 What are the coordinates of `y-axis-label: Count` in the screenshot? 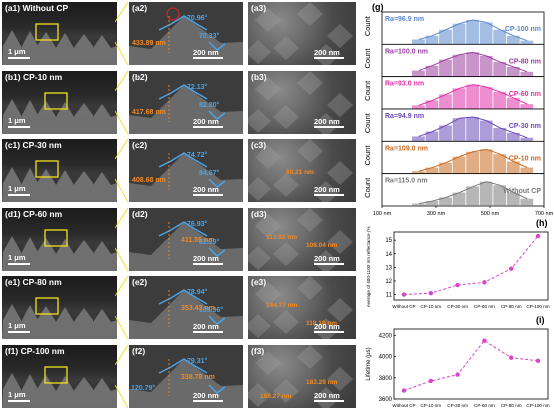 It's located at (367, 122).